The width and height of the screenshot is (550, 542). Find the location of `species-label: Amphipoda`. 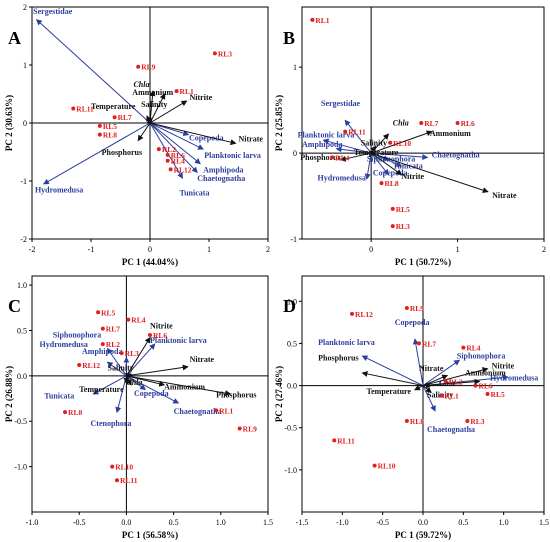

species-label: Amphipoda is located at coordinates (102, 351).